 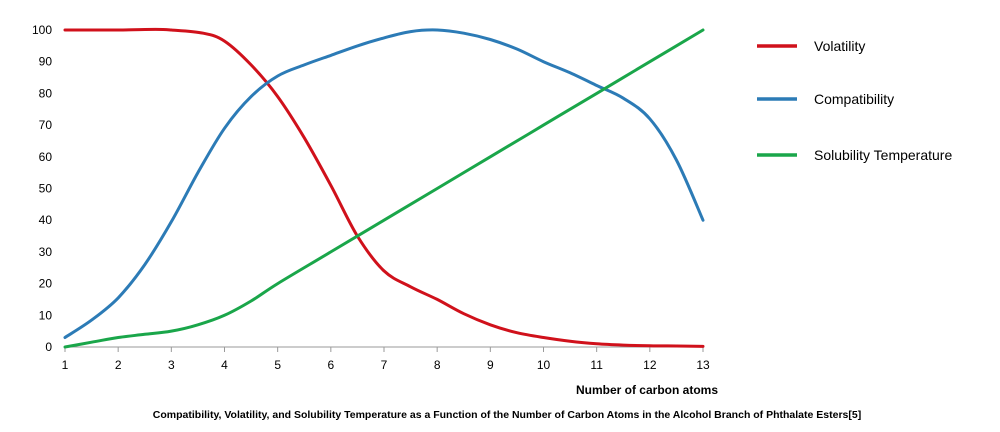 I want to click on x-tick-label: 5, so click(x=277, y=365).